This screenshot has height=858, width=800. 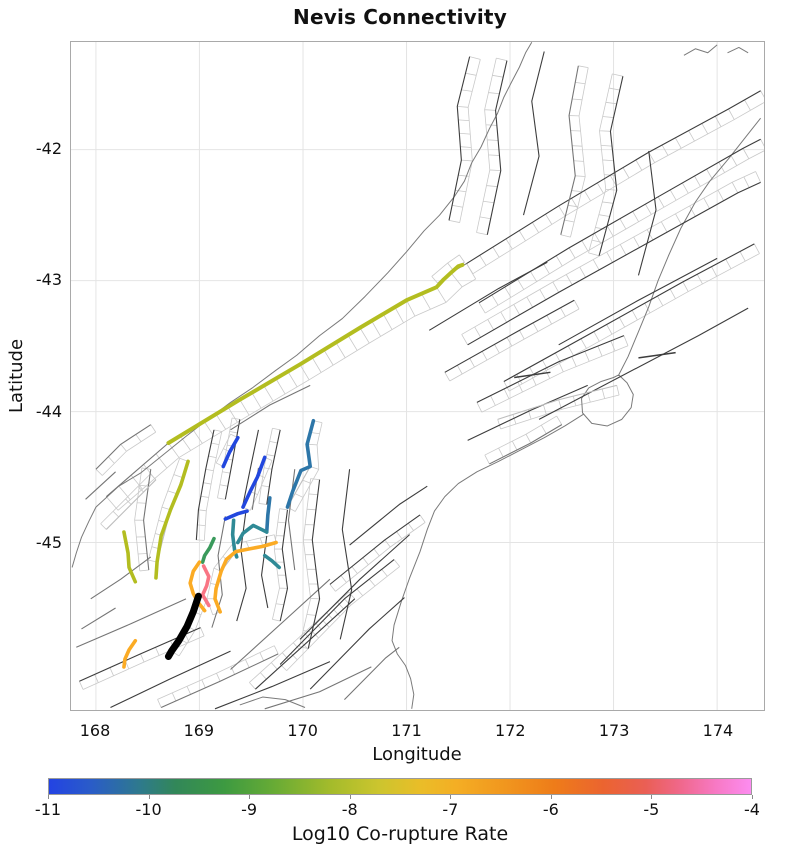 What do you see at coordinates (300, 463) in the screenshot?
I see `corupture-fault-steel-long-east` at bounding box center [300, 463].